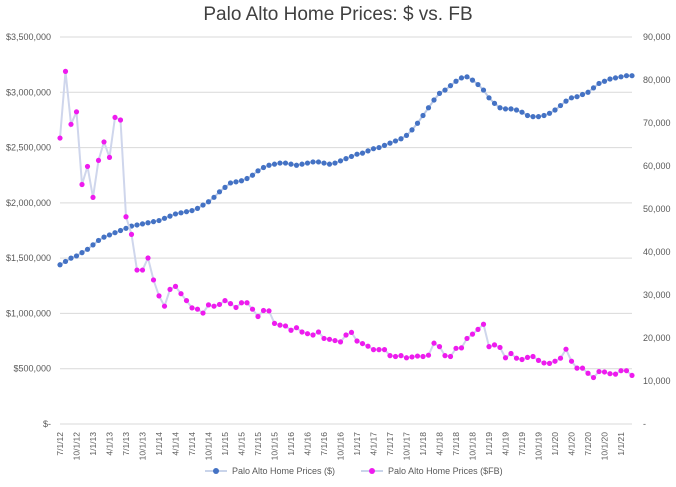 The image size is (676, 487). What do you see at coordinates (657, 80) in the screenshot?
I see `y-right-tick-label: 80,000` at bounding box center [657, 80].